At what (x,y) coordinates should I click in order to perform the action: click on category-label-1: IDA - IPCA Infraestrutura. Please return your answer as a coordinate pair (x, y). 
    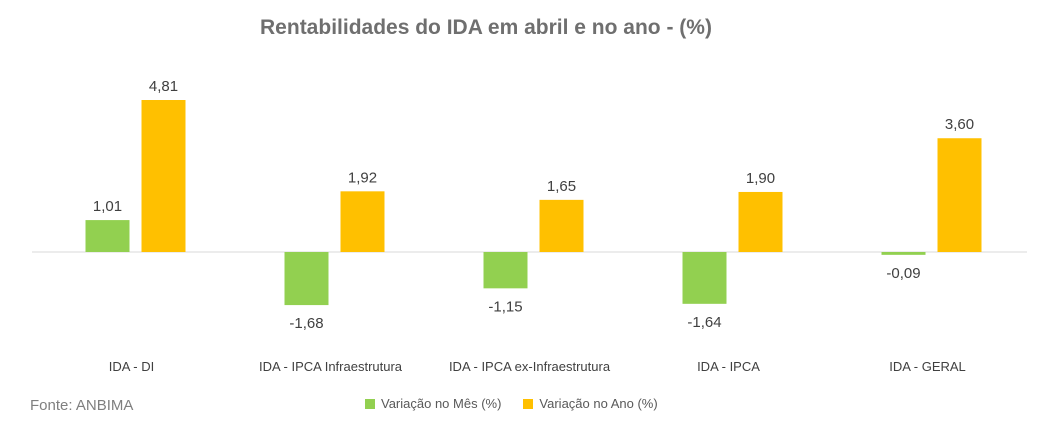
    Looking at the image, I should click on (331, 366).